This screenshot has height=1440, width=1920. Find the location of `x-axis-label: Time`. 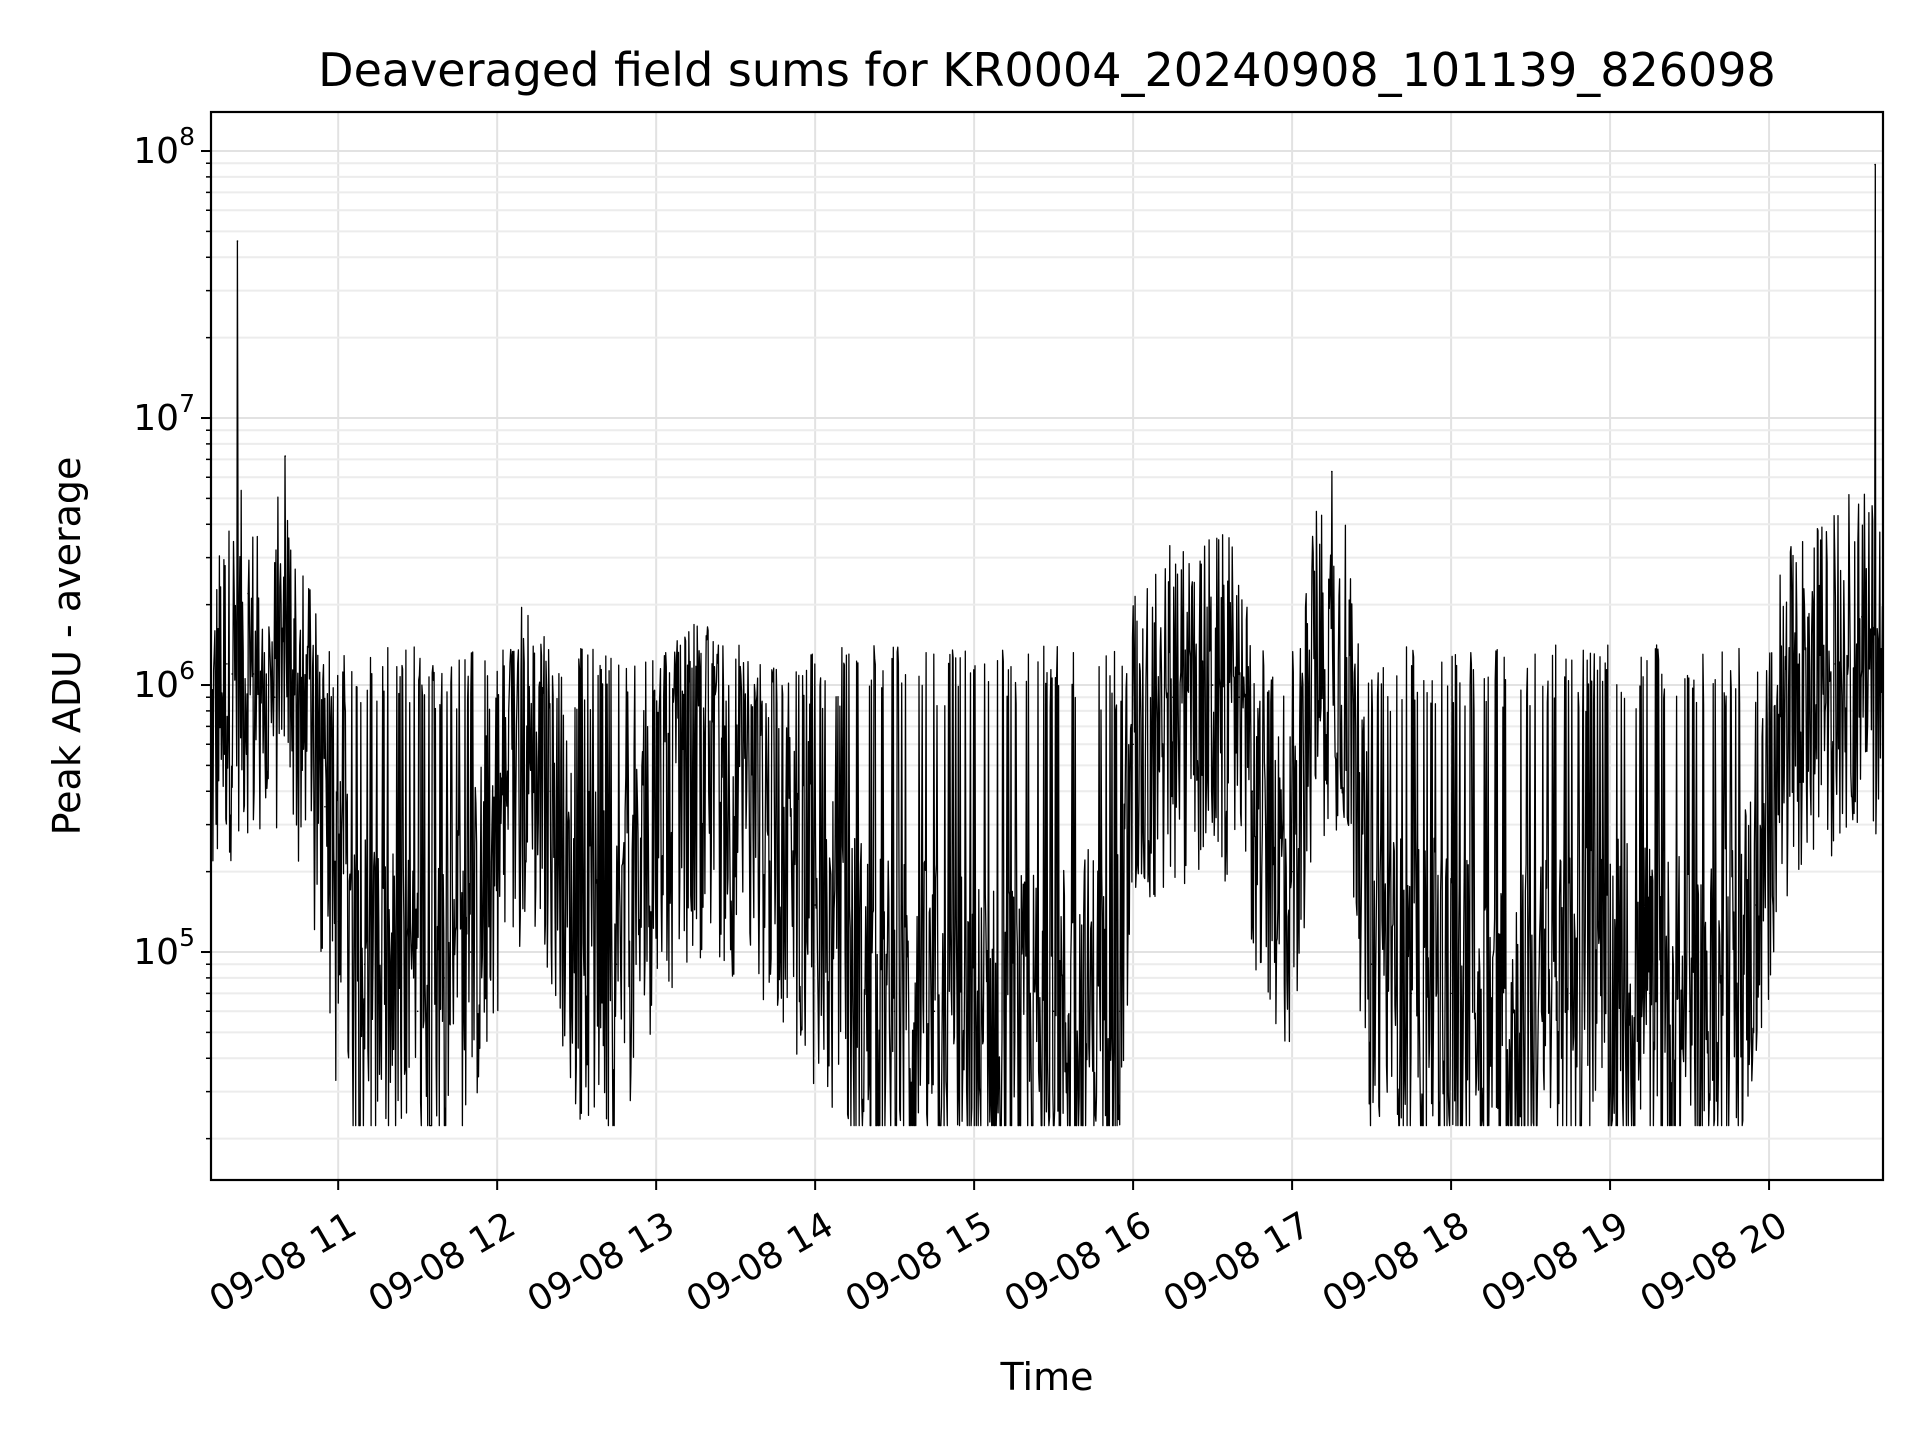

x-axis-label: Time is located at coordinates (1047, 1377).